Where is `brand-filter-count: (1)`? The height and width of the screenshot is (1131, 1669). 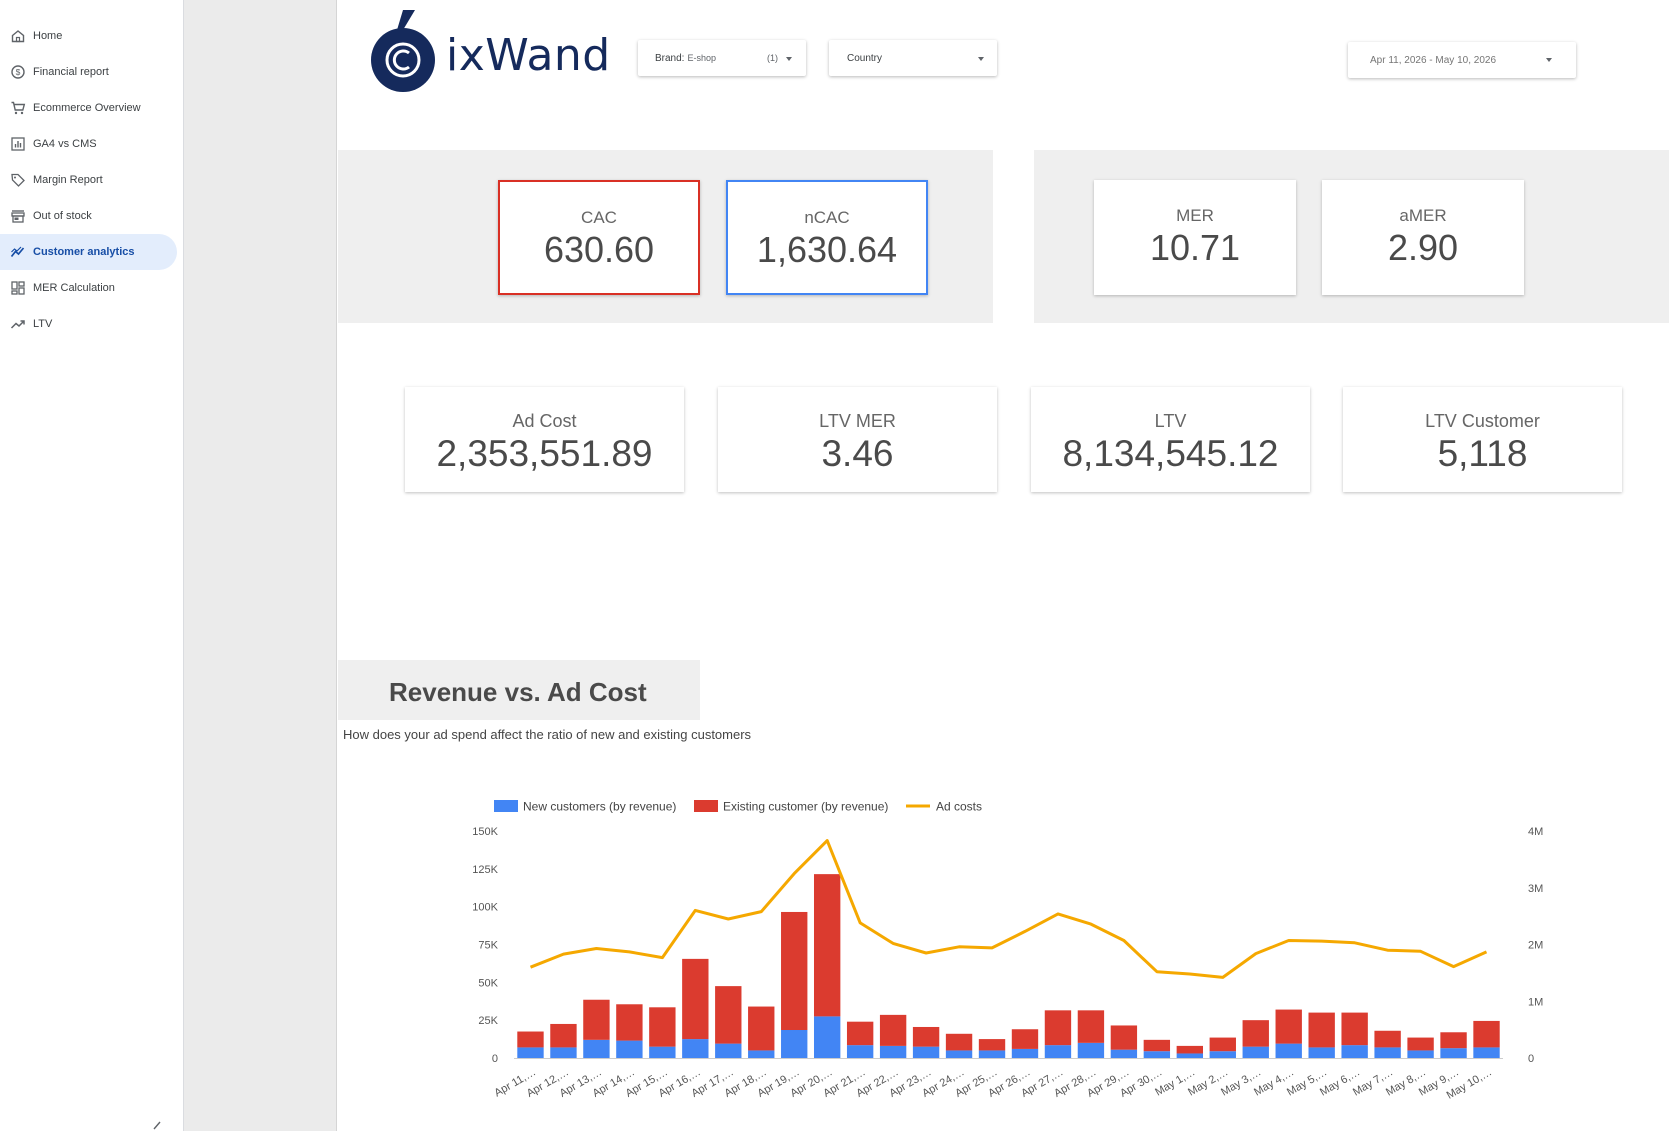 brand-filter-count: (1) is located at coordinates (772, 58).